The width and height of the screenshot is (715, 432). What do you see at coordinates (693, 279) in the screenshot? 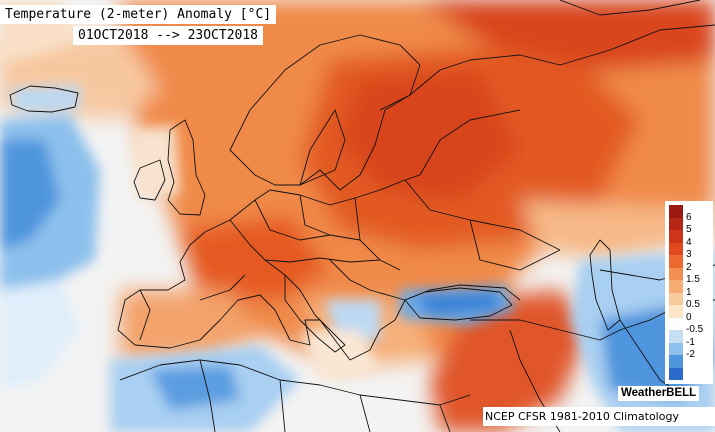
I see `colorbar-tick-label: 1.5` at bounding box center [693, 279].